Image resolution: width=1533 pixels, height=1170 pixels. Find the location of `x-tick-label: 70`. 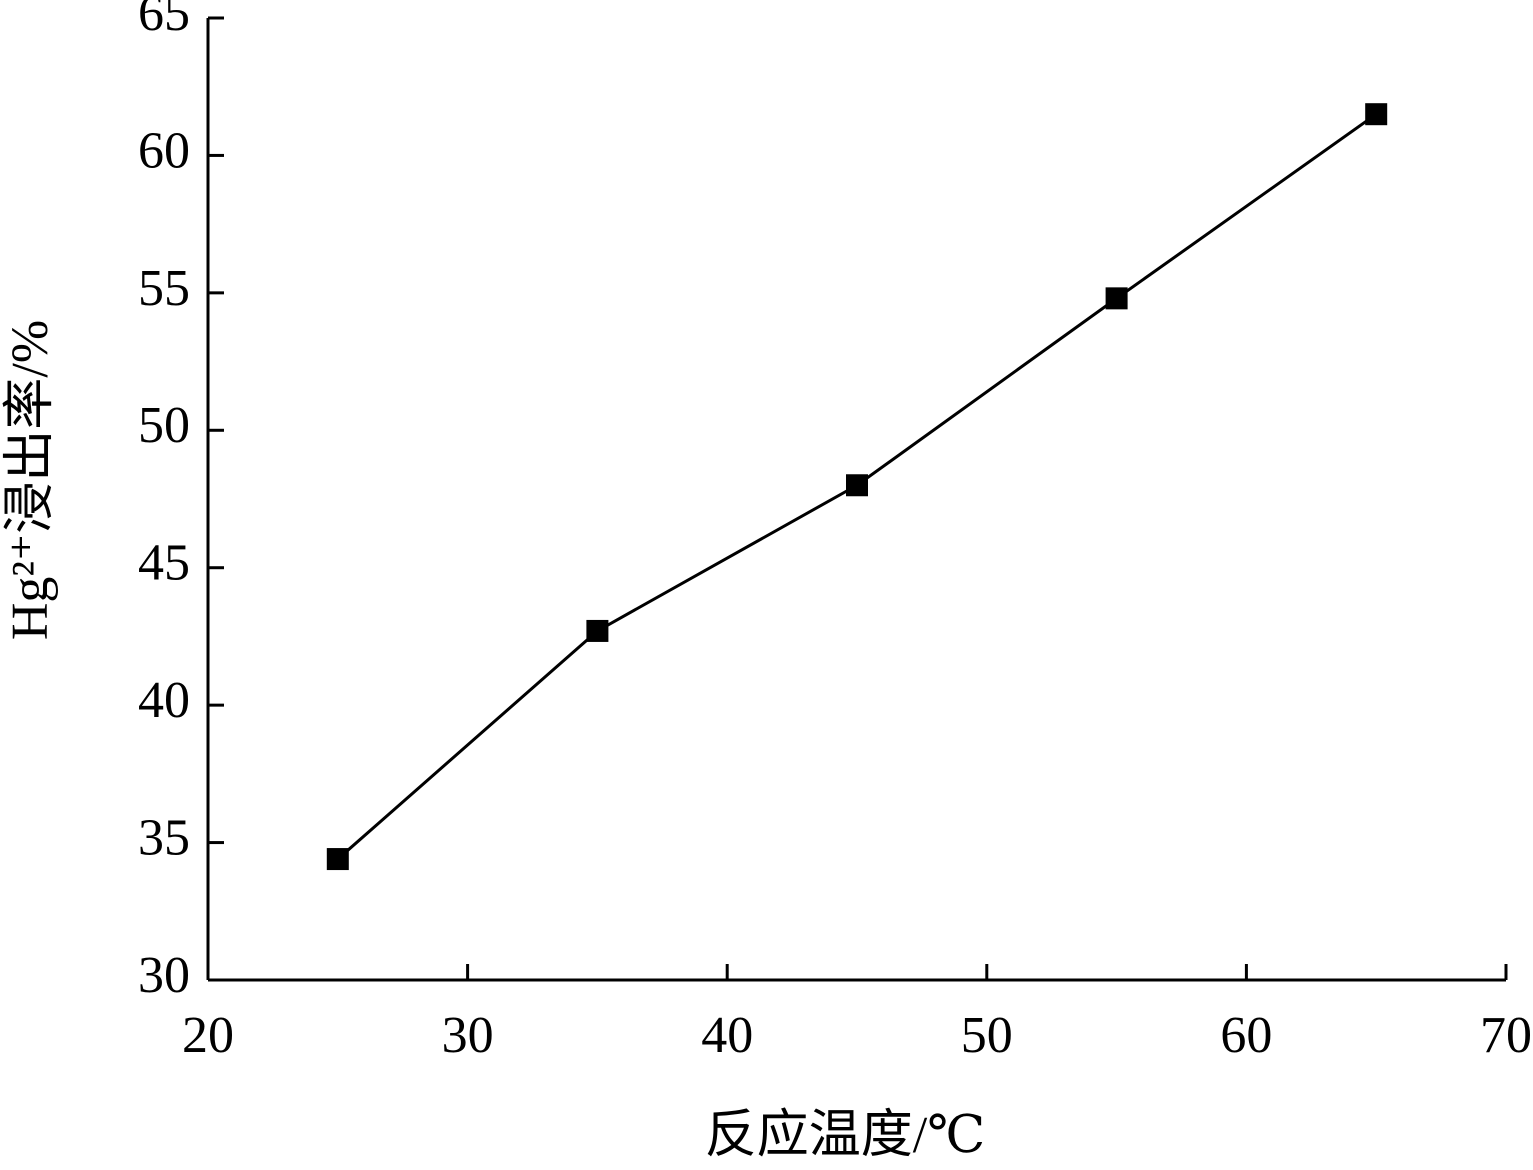

x-tick-label: 70 is located at coordinates (1506, 1035).